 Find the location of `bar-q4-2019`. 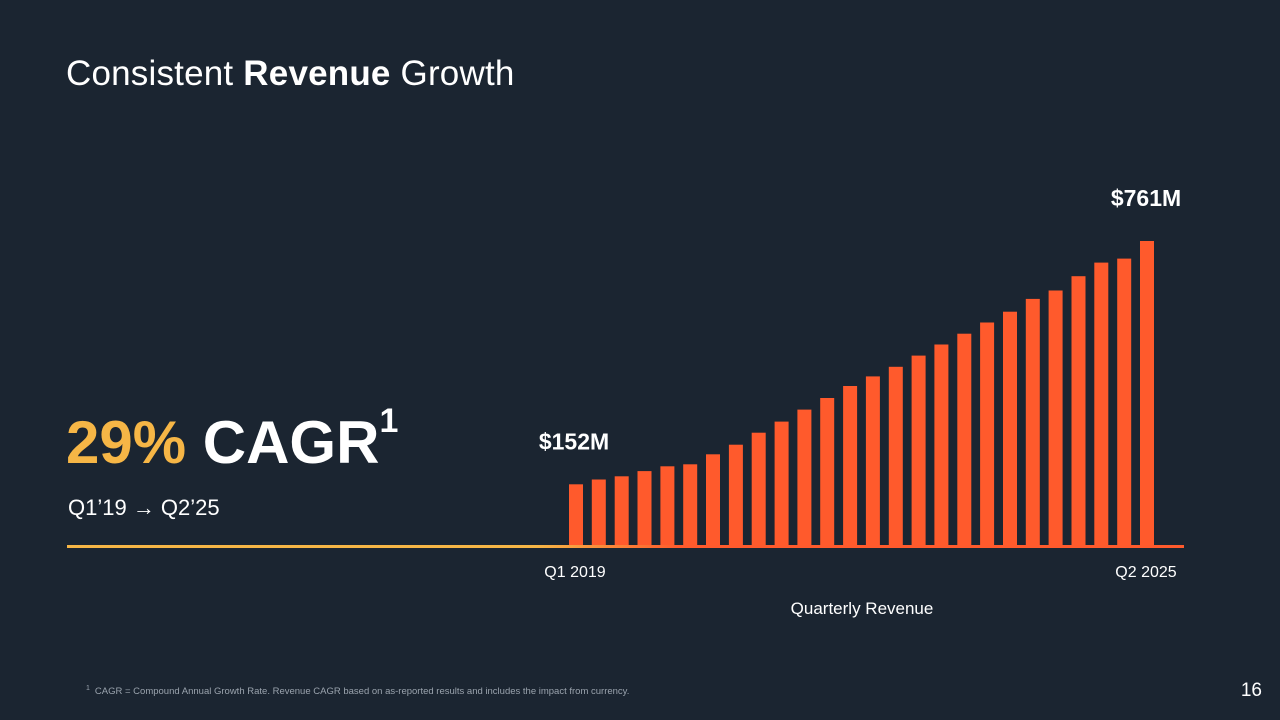

bar-q4-2019 is located at coordinates (644, 508).